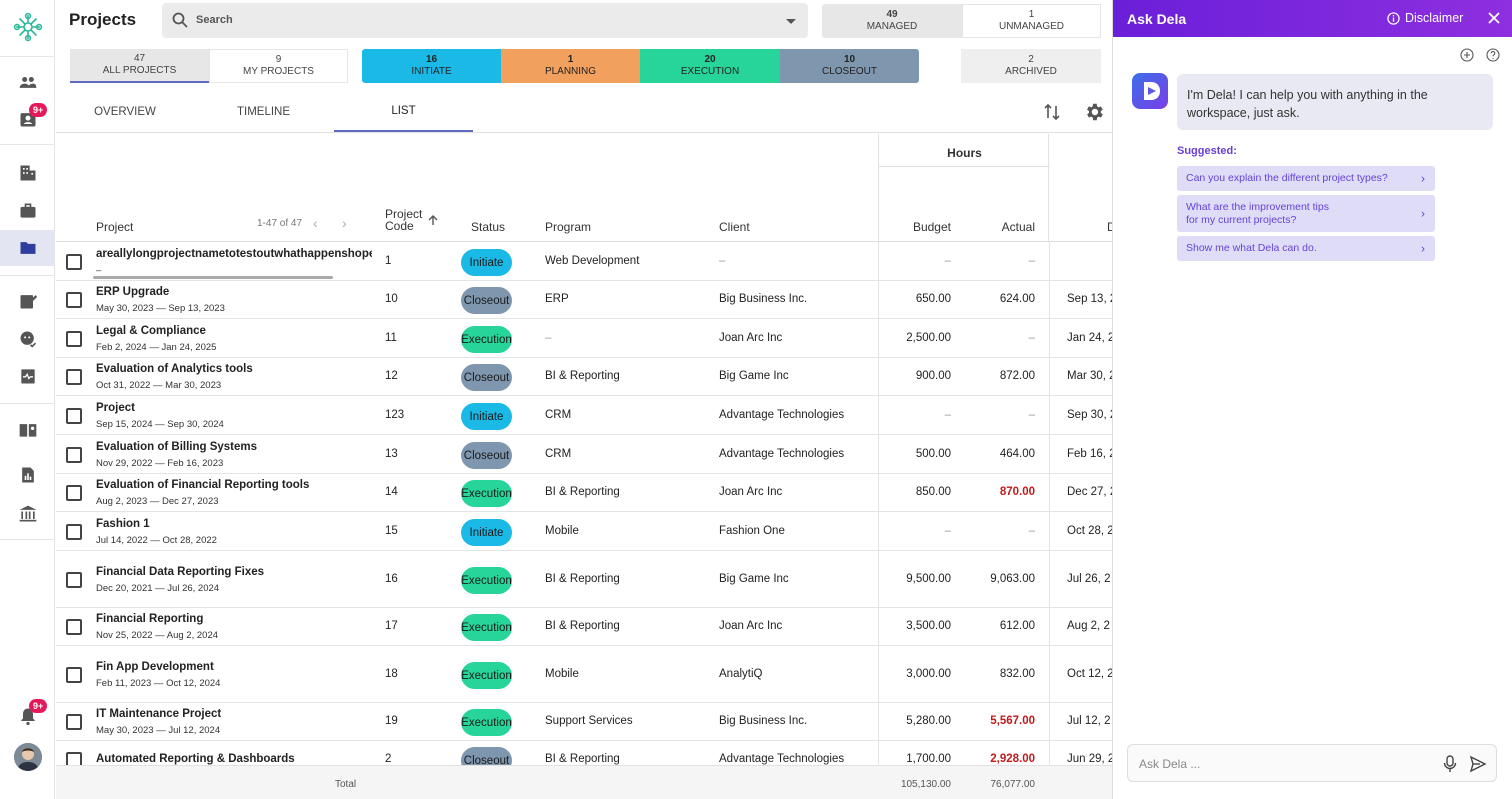 The image size is (1512, 799). What do you see at coordinates (1494, 18) in the screenshot?
I see `close-icon` at bounding box center [1494, 18].